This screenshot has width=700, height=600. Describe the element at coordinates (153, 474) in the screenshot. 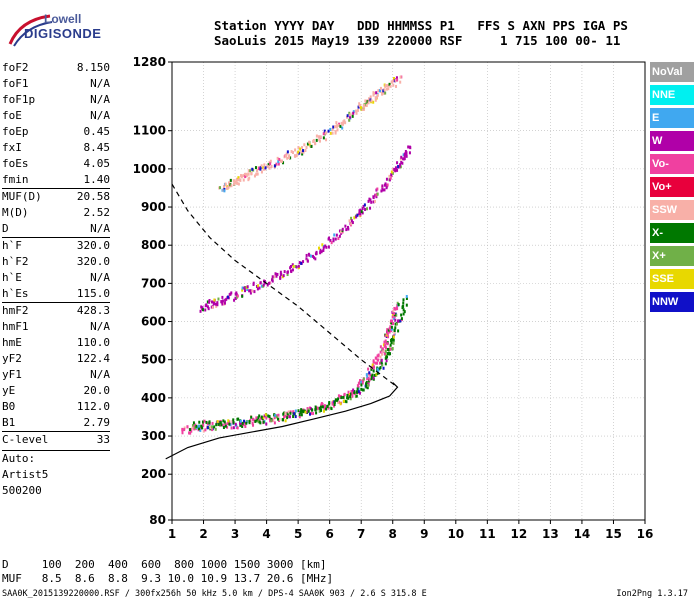

I see `y-tick-label: 200` at that location.